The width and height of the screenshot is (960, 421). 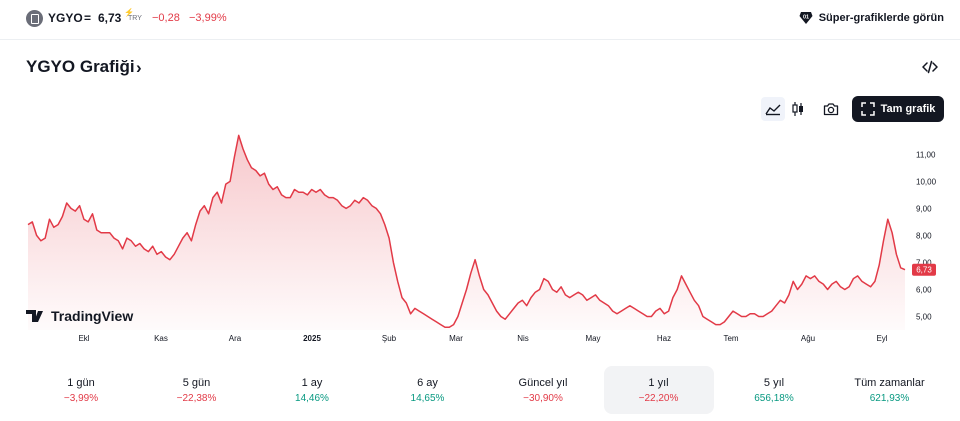 I want to click on candles-chart-button, so click(x=798, y=109).